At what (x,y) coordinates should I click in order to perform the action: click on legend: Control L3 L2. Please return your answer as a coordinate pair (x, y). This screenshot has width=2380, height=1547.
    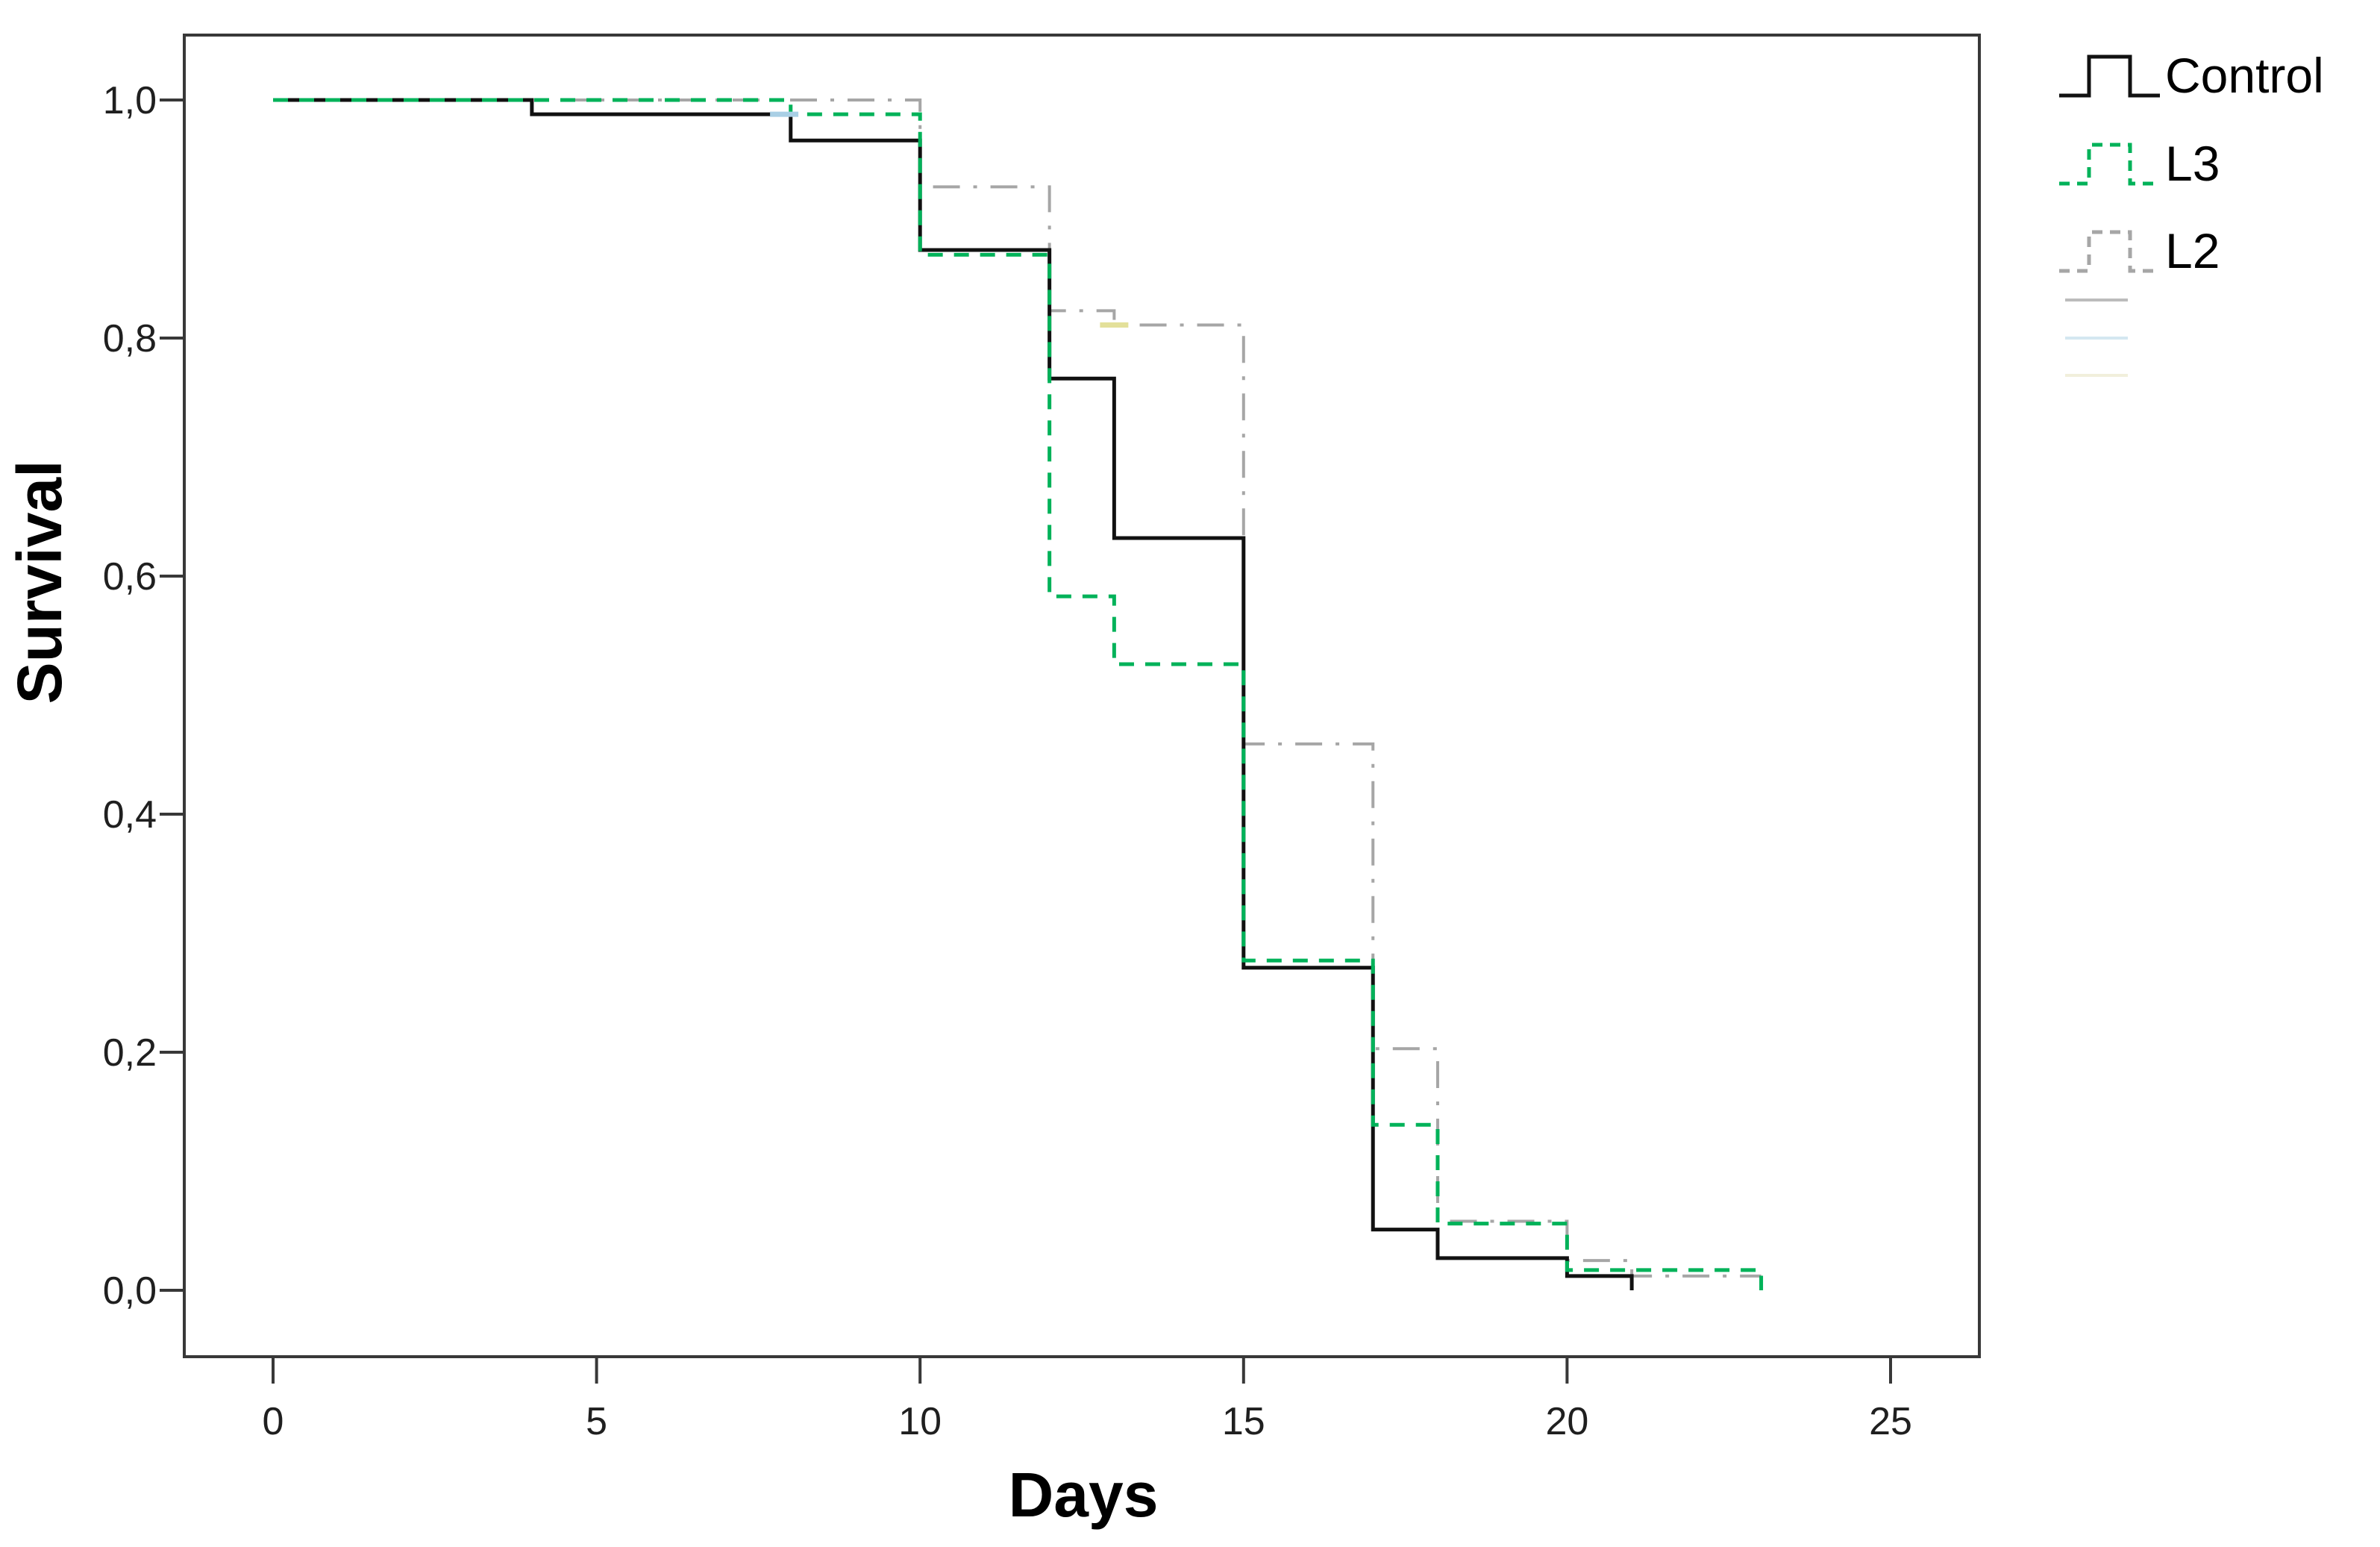
    Looking at the image, I should click on (2191, 212).